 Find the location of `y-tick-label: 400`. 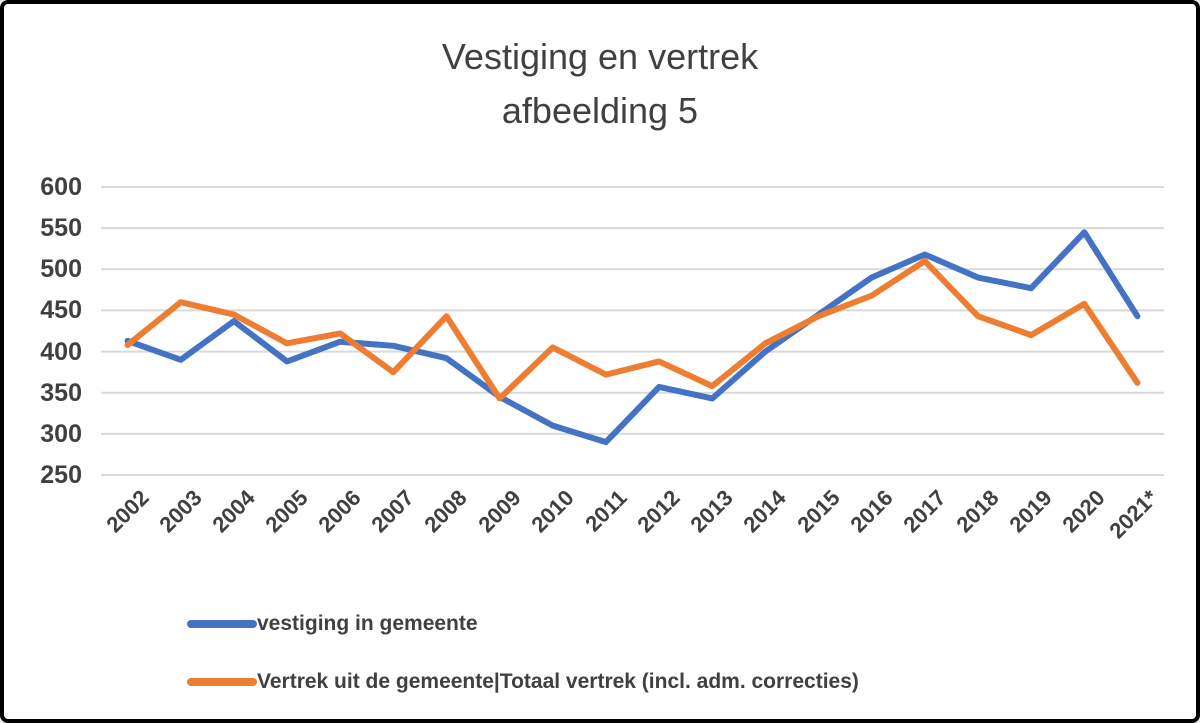

y-tick-label: 400 is located at coordinates (61, 351).